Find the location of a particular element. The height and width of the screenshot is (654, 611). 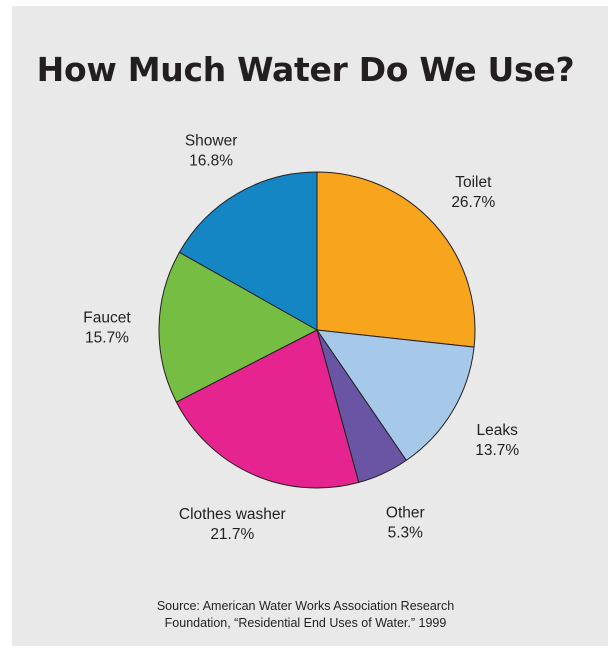

slice-label-other: Other is located at coordinates (405, 513).